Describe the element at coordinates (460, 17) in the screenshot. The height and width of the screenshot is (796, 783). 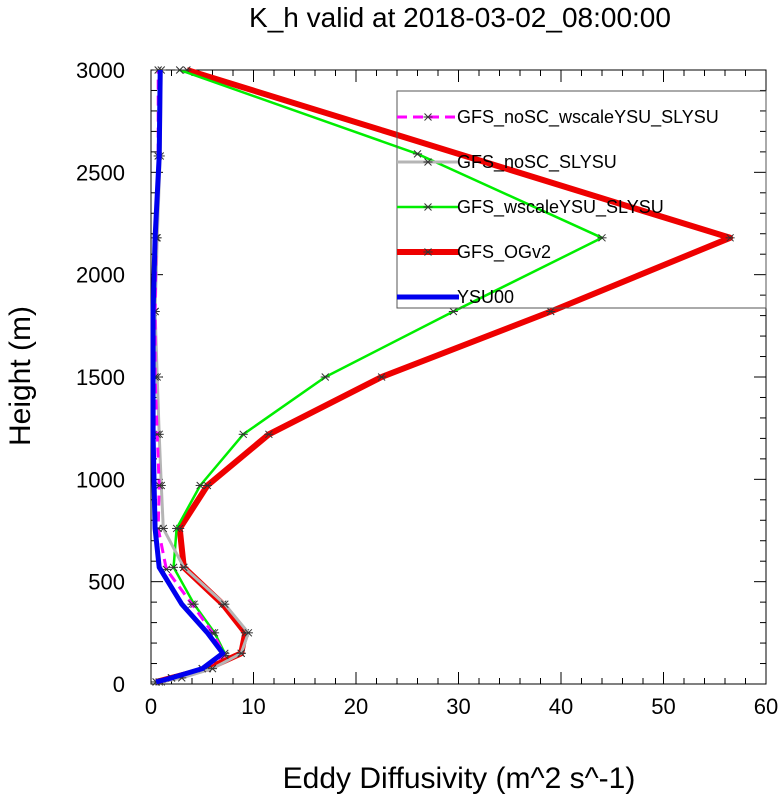
I see `chart-title: K_h valid at 2018-03-02_08:00:00` at that location.